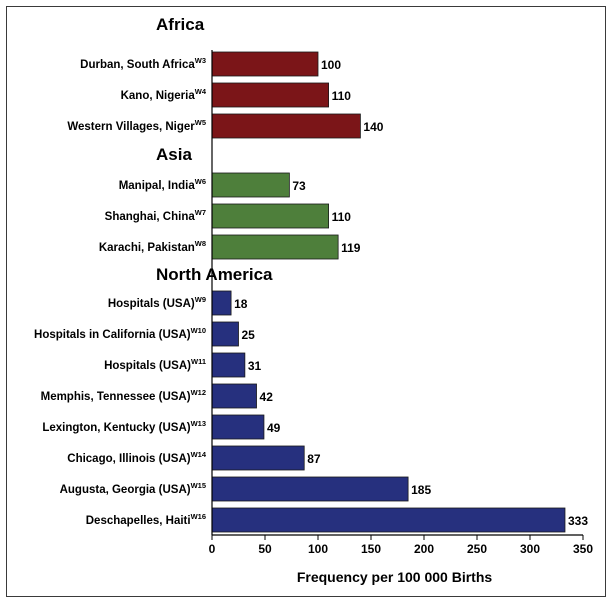 The width and height of the screenshot is (614, 605). I want to click on category-label: Kano, NigeriaW4, so click(164, 94).